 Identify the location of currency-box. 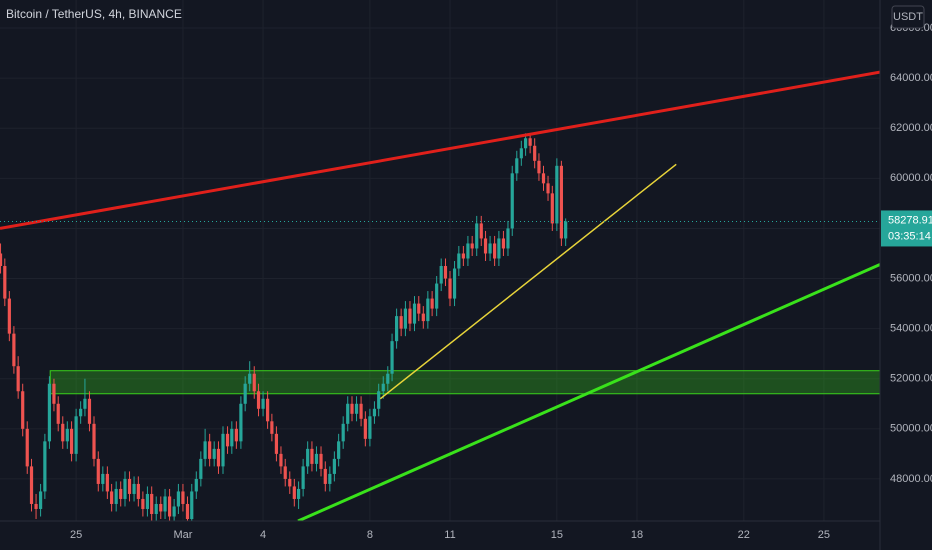
(908, 17).